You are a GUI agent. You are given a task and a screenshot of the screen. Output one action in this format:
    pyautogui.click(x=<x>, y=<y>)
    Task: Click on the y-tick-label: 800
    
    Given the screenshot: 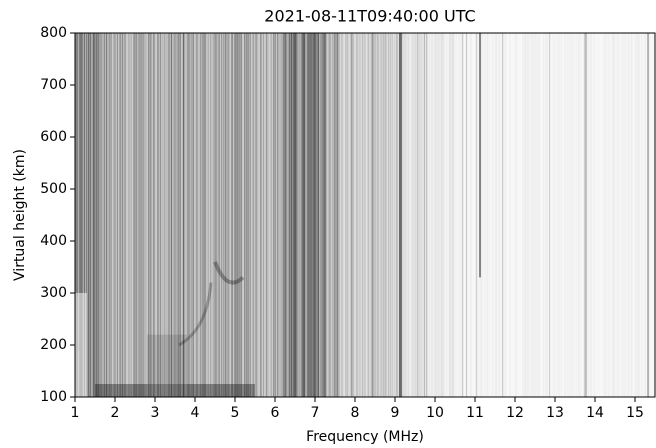 What is the action you would take?
    pyautogui.click(x=53, y=33)
    